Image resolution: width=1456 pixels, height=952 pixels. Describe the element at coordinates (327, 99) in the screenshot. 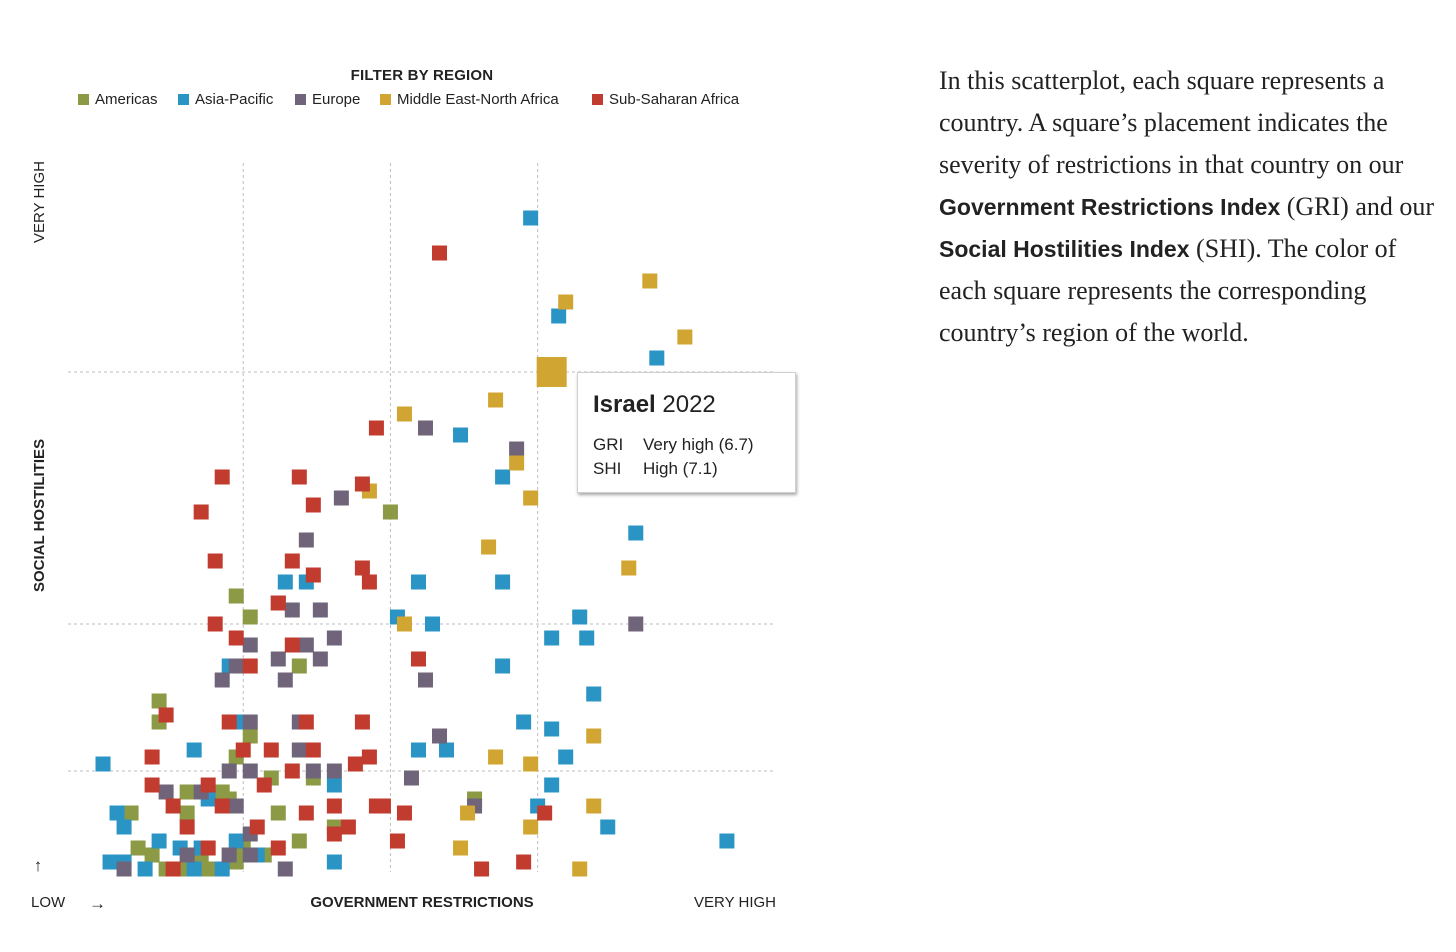

I see `legend-item: Europe` at that location.